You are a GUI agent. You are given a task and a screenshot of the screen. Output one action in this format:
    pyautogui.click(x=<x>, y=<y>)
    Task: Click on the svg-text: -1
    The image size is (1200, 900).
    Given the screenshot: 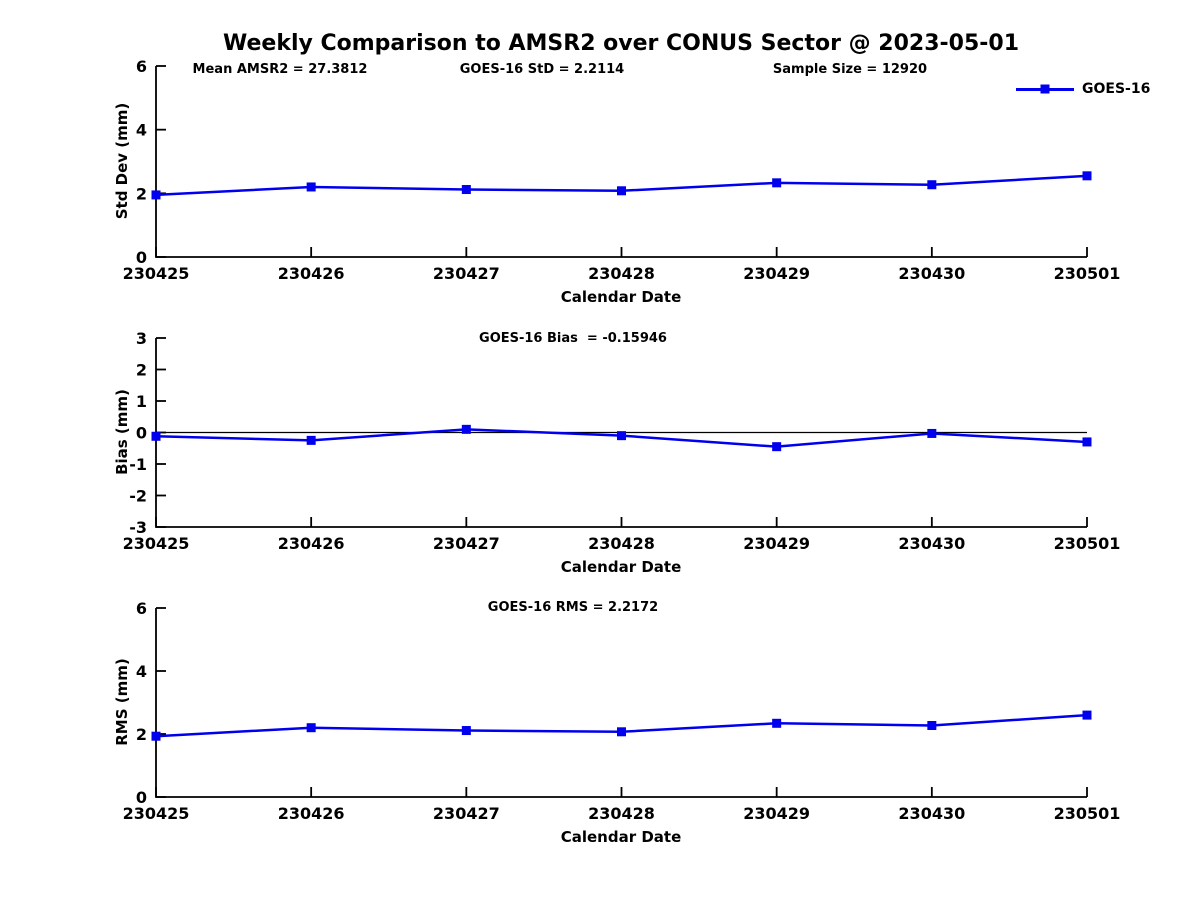 What is the action you would take?
    pyautogui.click(x=138, y=464)
    